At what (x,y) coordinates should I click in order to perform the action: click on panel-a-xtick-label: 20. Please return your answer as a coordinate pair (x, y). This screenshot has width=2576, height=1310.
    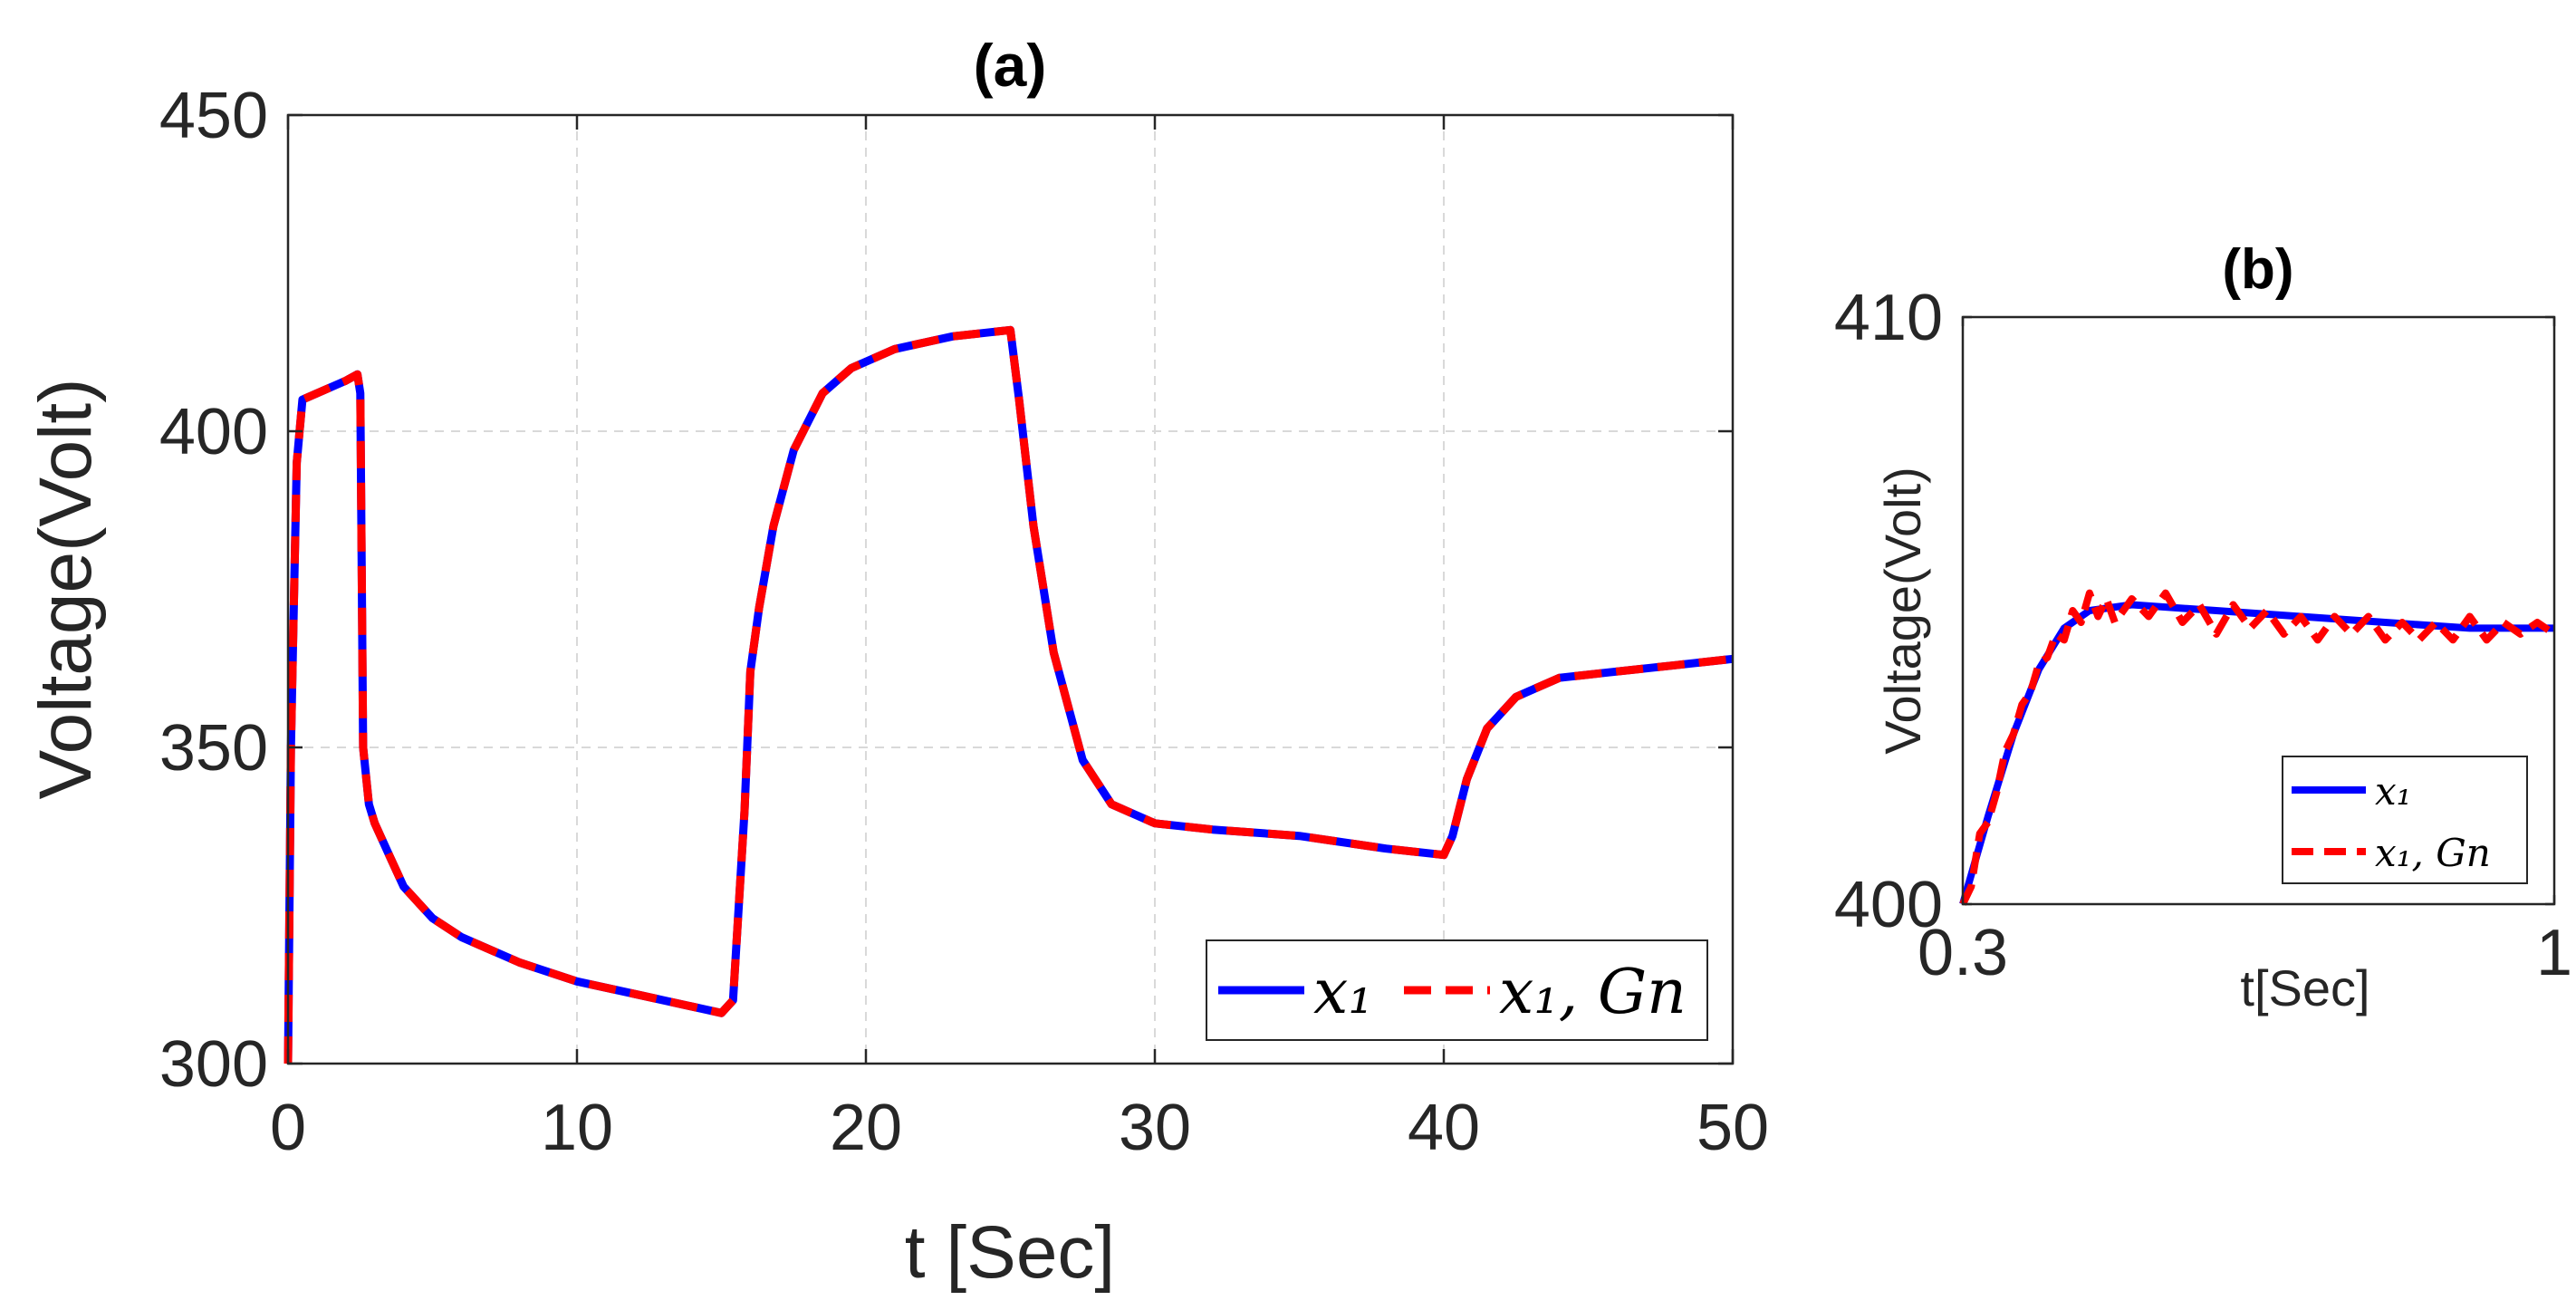
    Looking at the image, I should click on (866, 1128).